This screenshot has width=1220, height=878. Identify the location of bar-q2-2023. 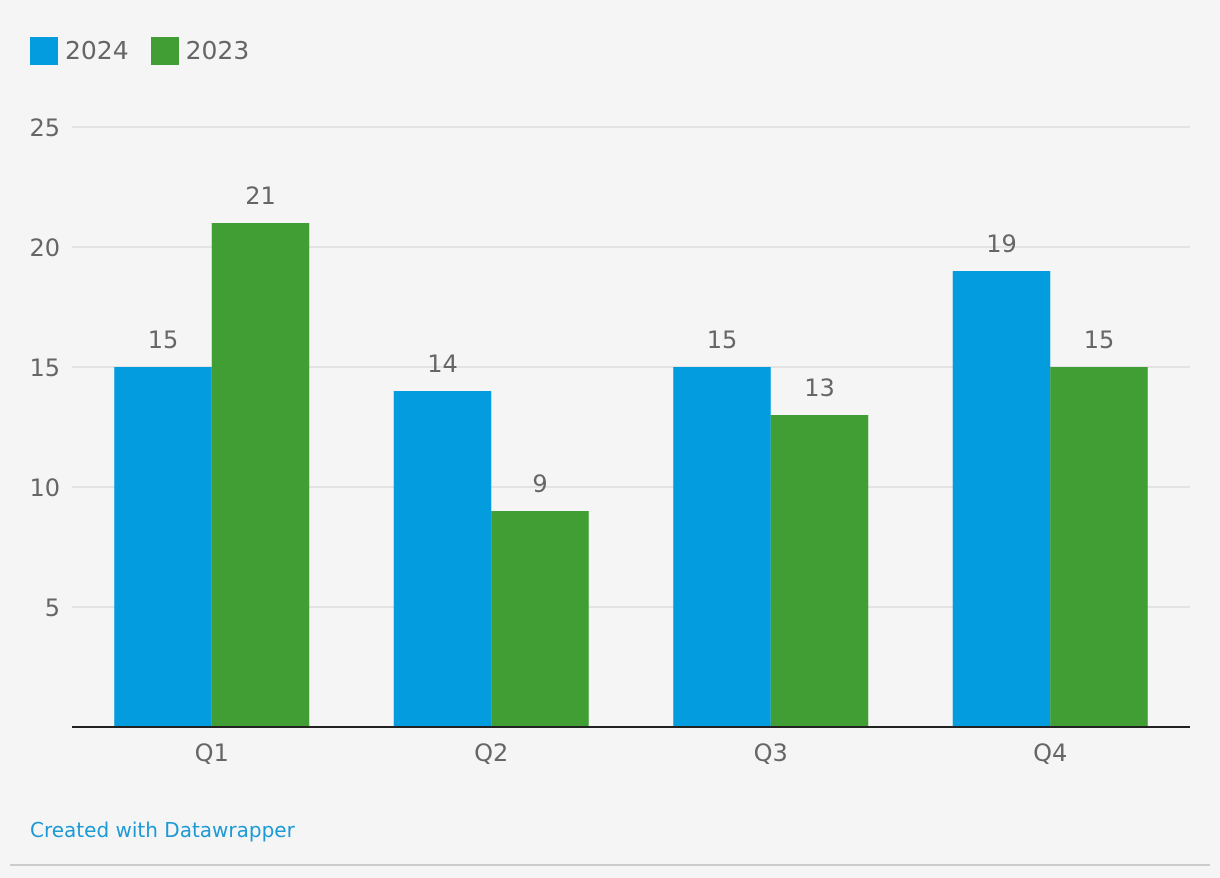
(540, 619).